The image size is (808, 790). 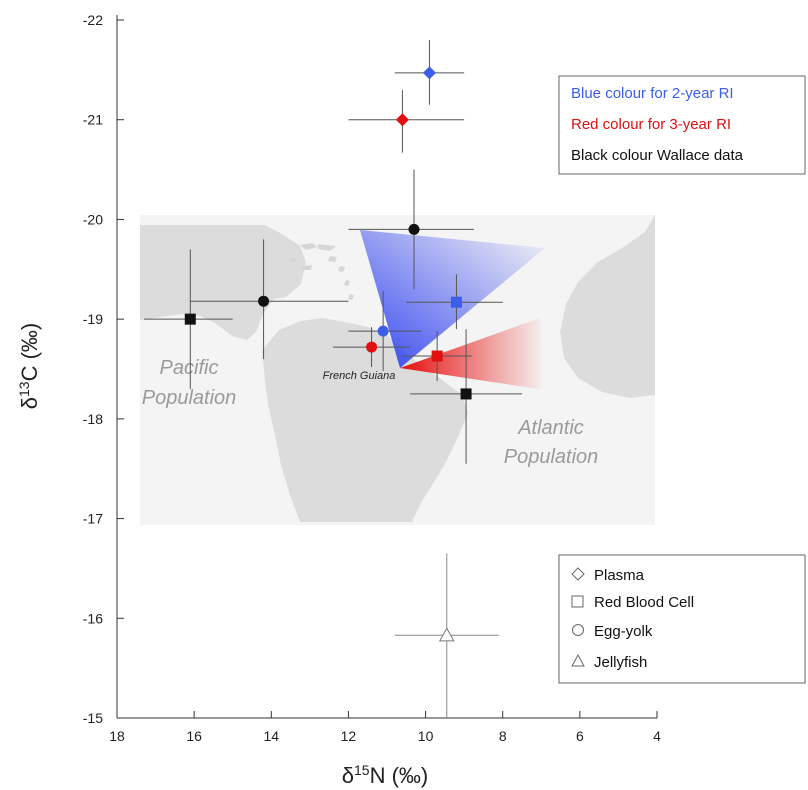 I want to click on legend-entry-plasma: Plasma, so click(x=619, y=575).